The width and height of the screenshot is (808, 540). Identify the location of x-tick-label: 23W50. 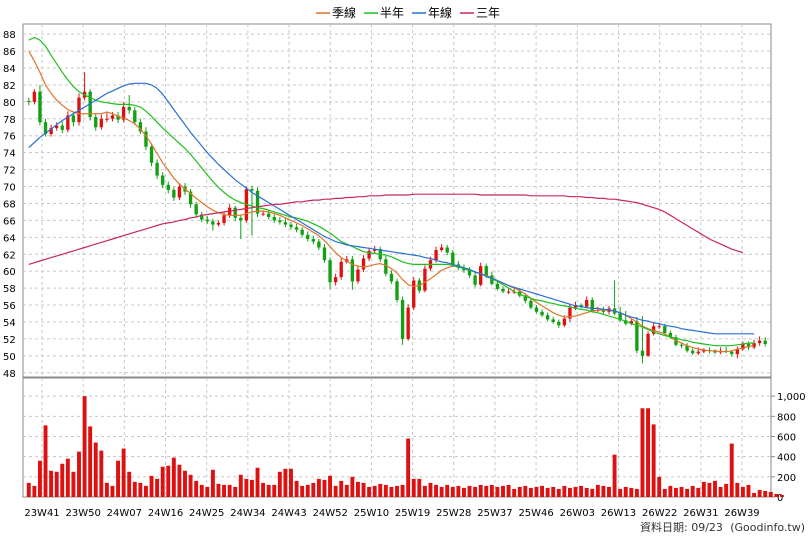
(83, 513).